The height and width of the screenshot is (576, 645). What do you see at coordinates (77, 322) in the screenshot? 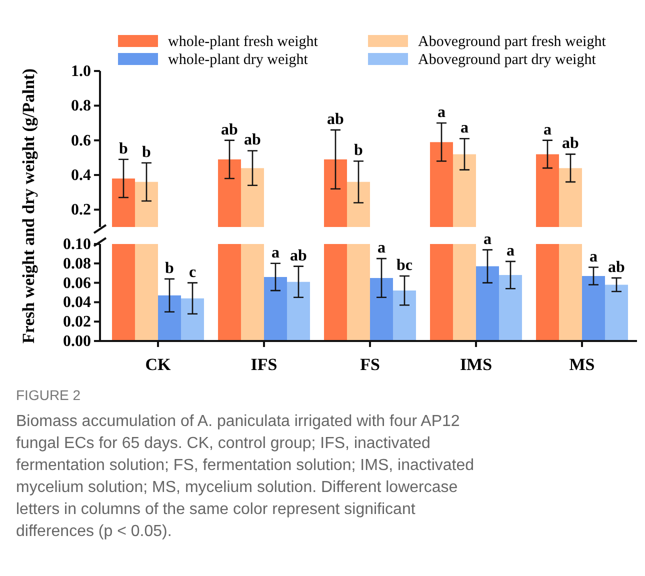
I see `y-tick-label: 0.02` at bounding box center [77, 322].